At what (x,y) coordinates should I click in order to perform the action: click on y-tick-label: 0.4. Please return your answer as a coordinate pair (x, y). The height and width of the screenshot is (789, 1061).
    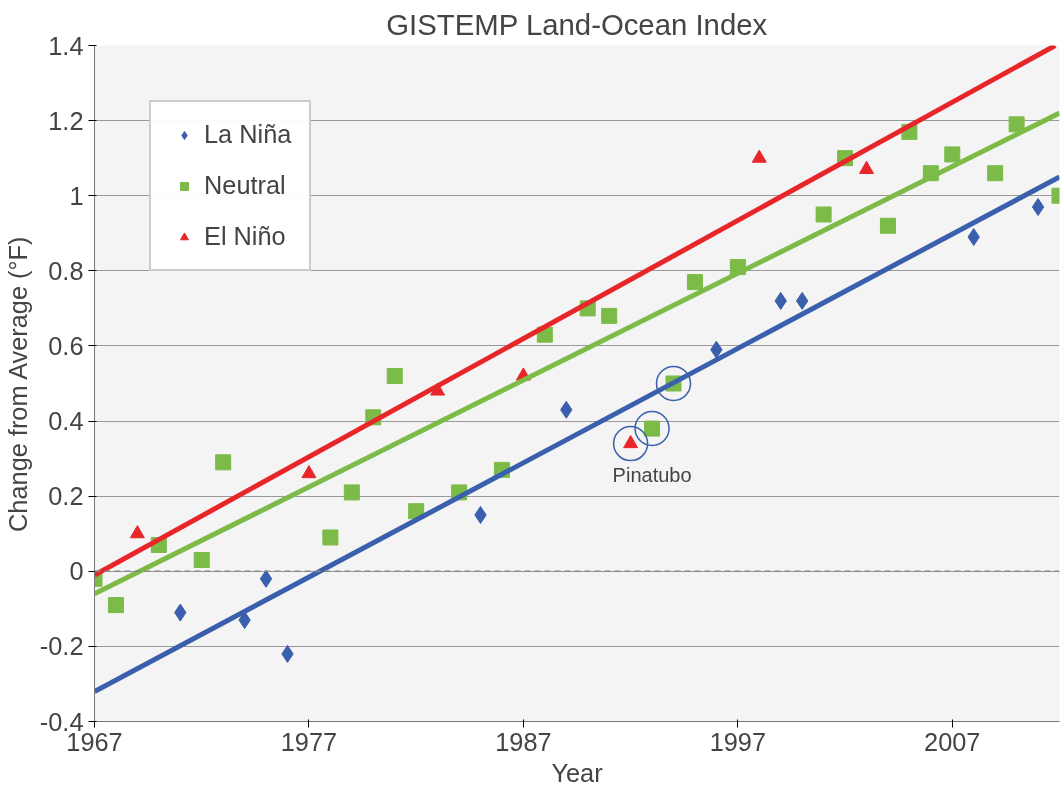
    Looking at the image, I should click on (66, 421).